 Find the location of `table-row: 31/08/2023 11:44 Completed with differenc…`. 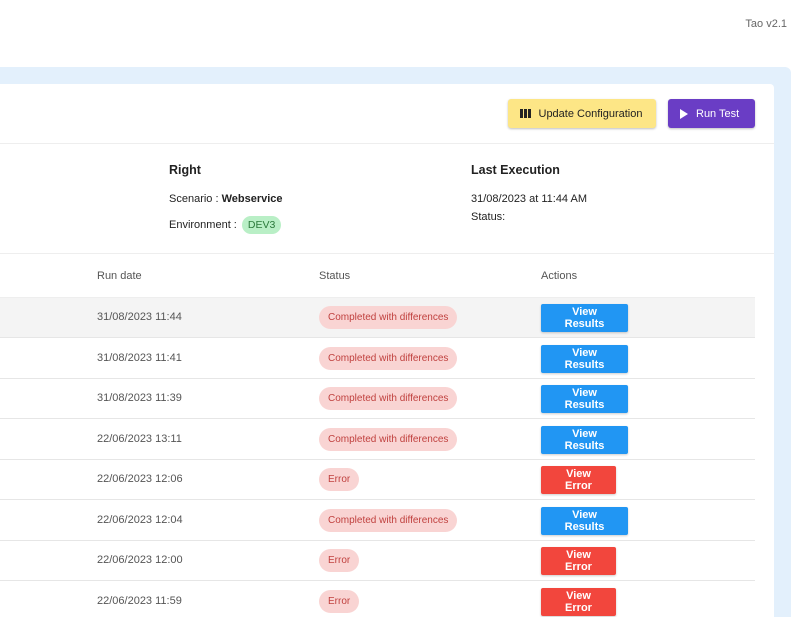

table-row: 31/08/2023 11:44 Completed with differenc… is located at coordinates (377, 318).